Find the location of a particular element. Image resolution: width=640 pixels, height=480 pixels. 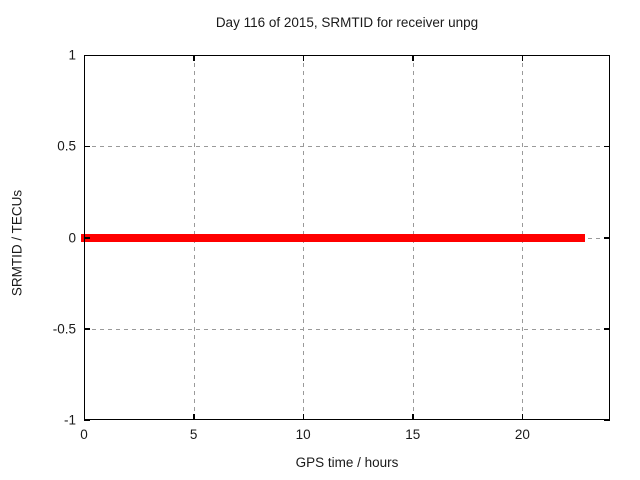

x-tick-label: 0 is located at coordinates (84, 434).